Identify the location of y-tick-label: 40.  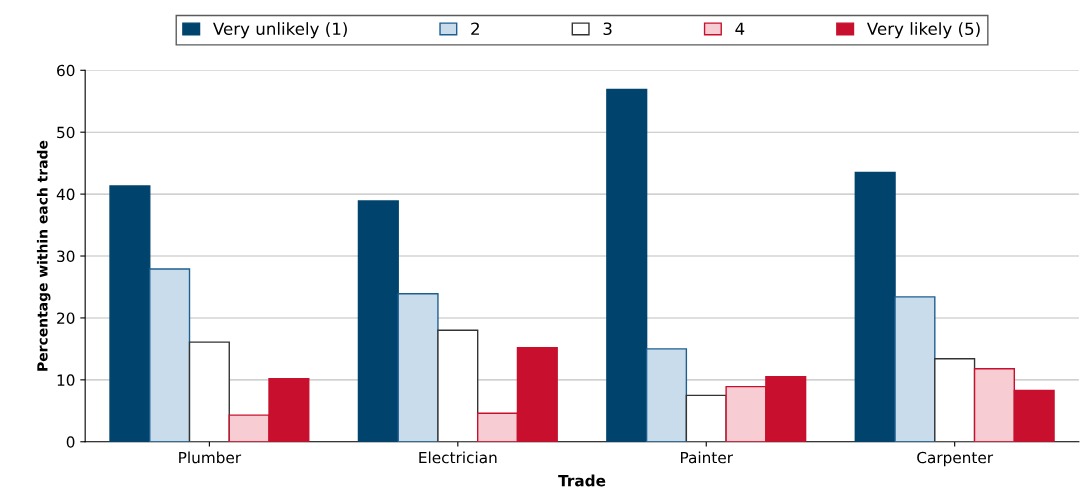
(65, 194).